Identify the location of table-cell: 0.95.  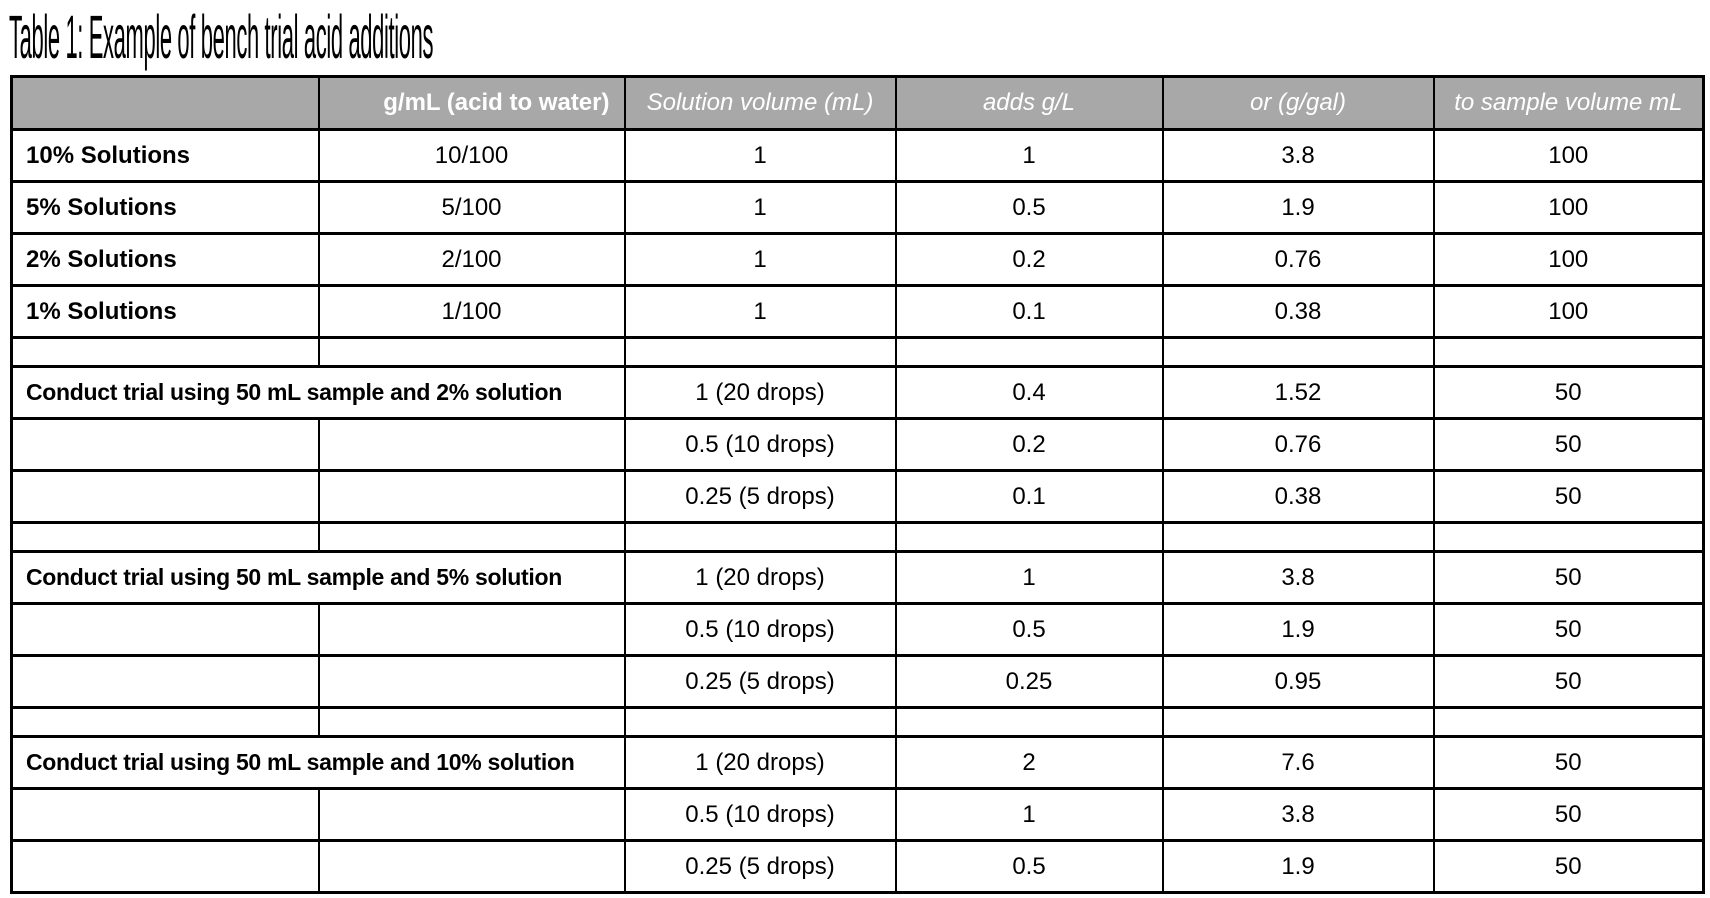
(1298, 681).